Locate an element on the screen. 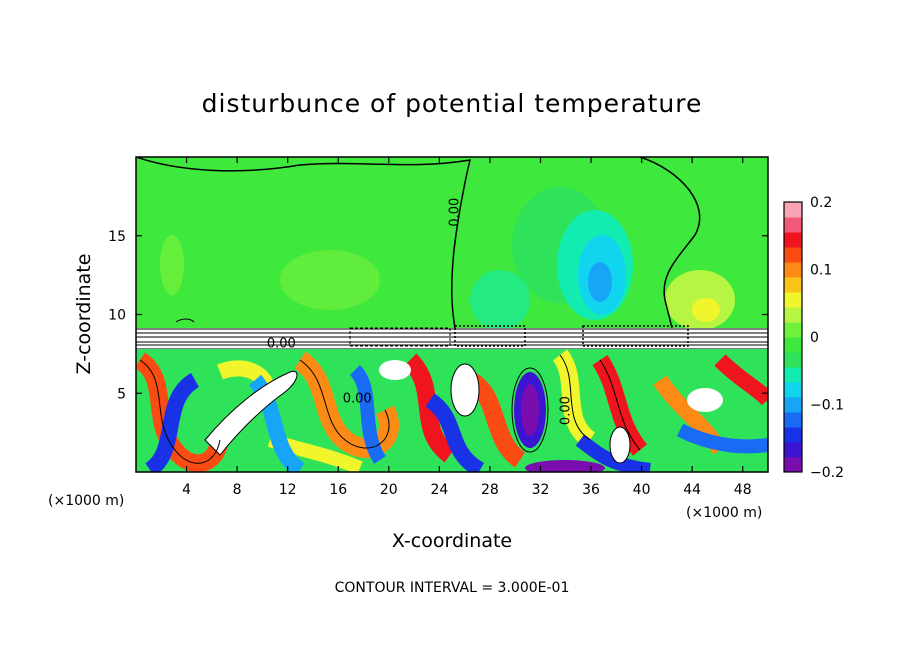 This screenshot has width=904, height=654. x-axis-label: X-coordinate is located at coordinates (452, 541).